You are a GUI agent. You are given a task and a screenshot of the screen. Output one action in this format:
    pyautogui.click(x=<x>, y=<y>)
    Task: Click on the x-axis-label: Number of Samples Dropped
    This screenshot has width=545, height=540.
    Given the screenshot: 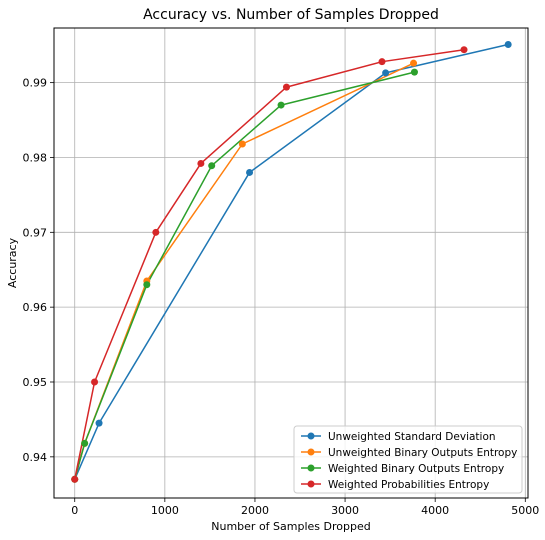 What is the action you would take?
    pyautogui.click(x=290, y=526)
    